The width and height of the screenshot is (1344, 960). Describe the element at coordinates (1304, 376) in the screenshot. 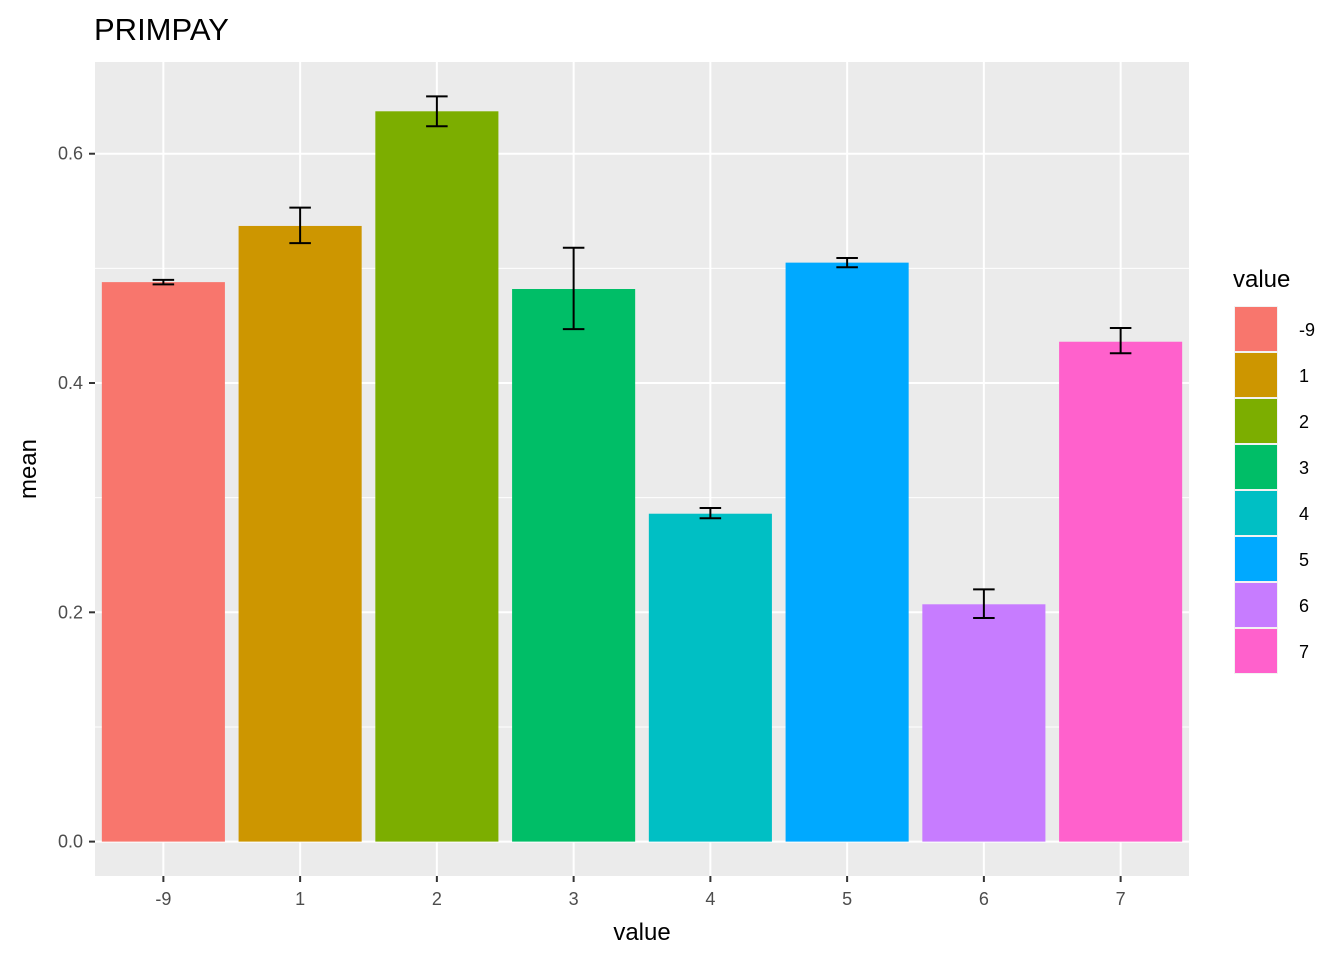

I see `legend-label: 1` at that location.